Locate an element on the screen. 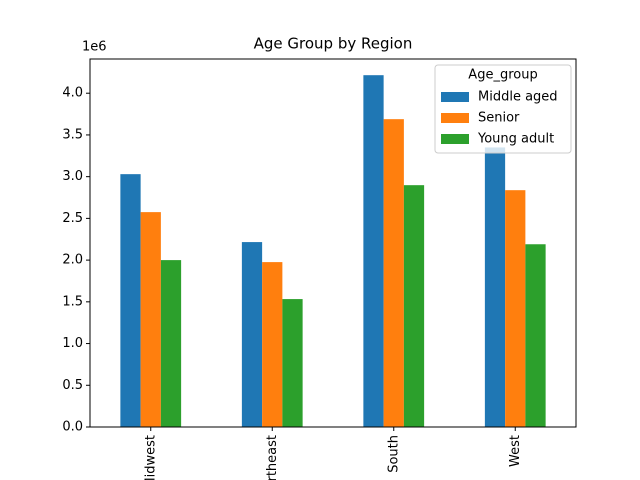  y-tick-label: 3.5 is located at coordinates (72, 134).